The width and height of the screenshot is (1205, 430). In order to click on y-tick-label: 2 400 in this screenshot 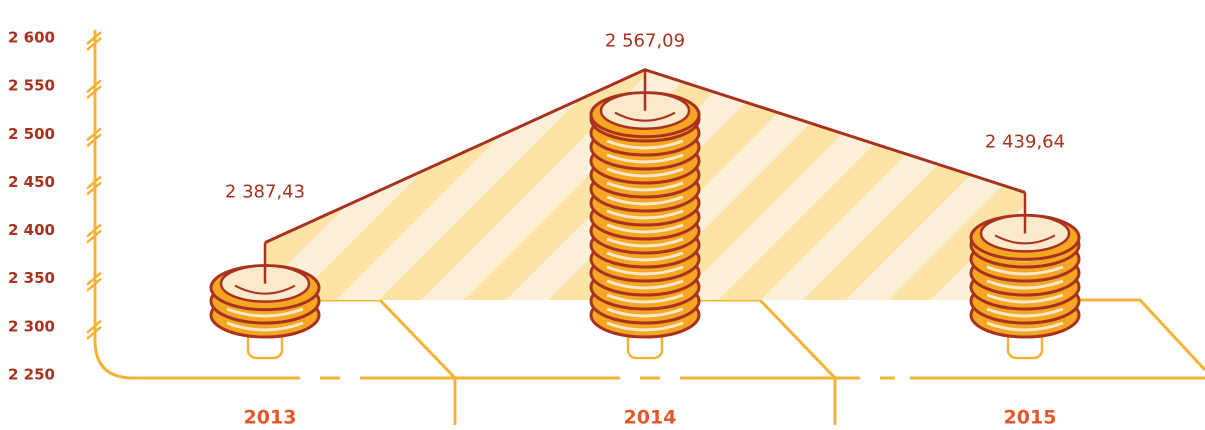, I will do `click(31, 230)`.